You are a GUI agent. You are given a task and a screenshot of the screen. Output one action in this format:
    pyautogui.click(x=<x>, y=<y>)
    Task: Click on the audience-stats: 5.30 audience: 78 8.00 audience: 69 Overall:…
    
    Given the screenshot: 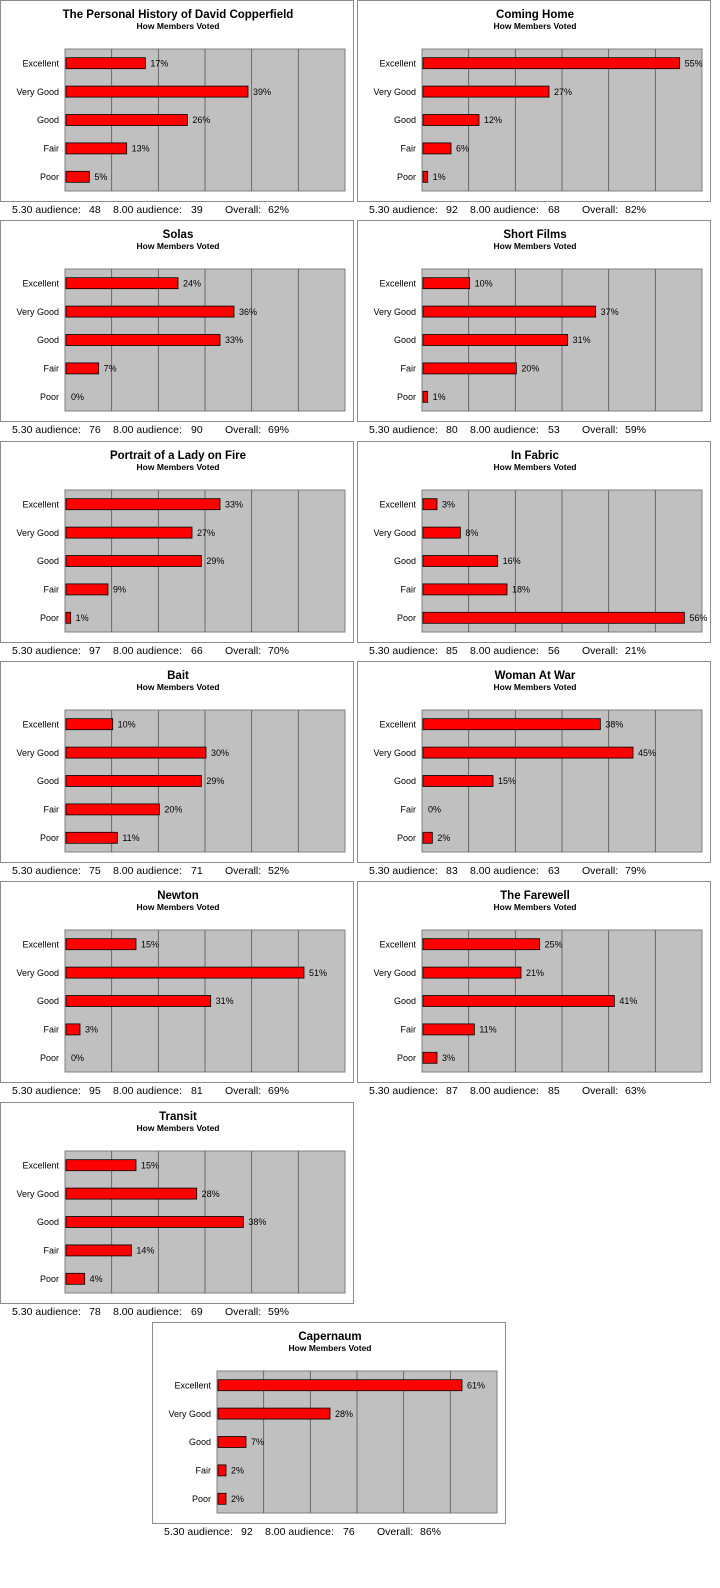 What is the action you would take?
    pyautogui.click(x=189, y=1313)
    